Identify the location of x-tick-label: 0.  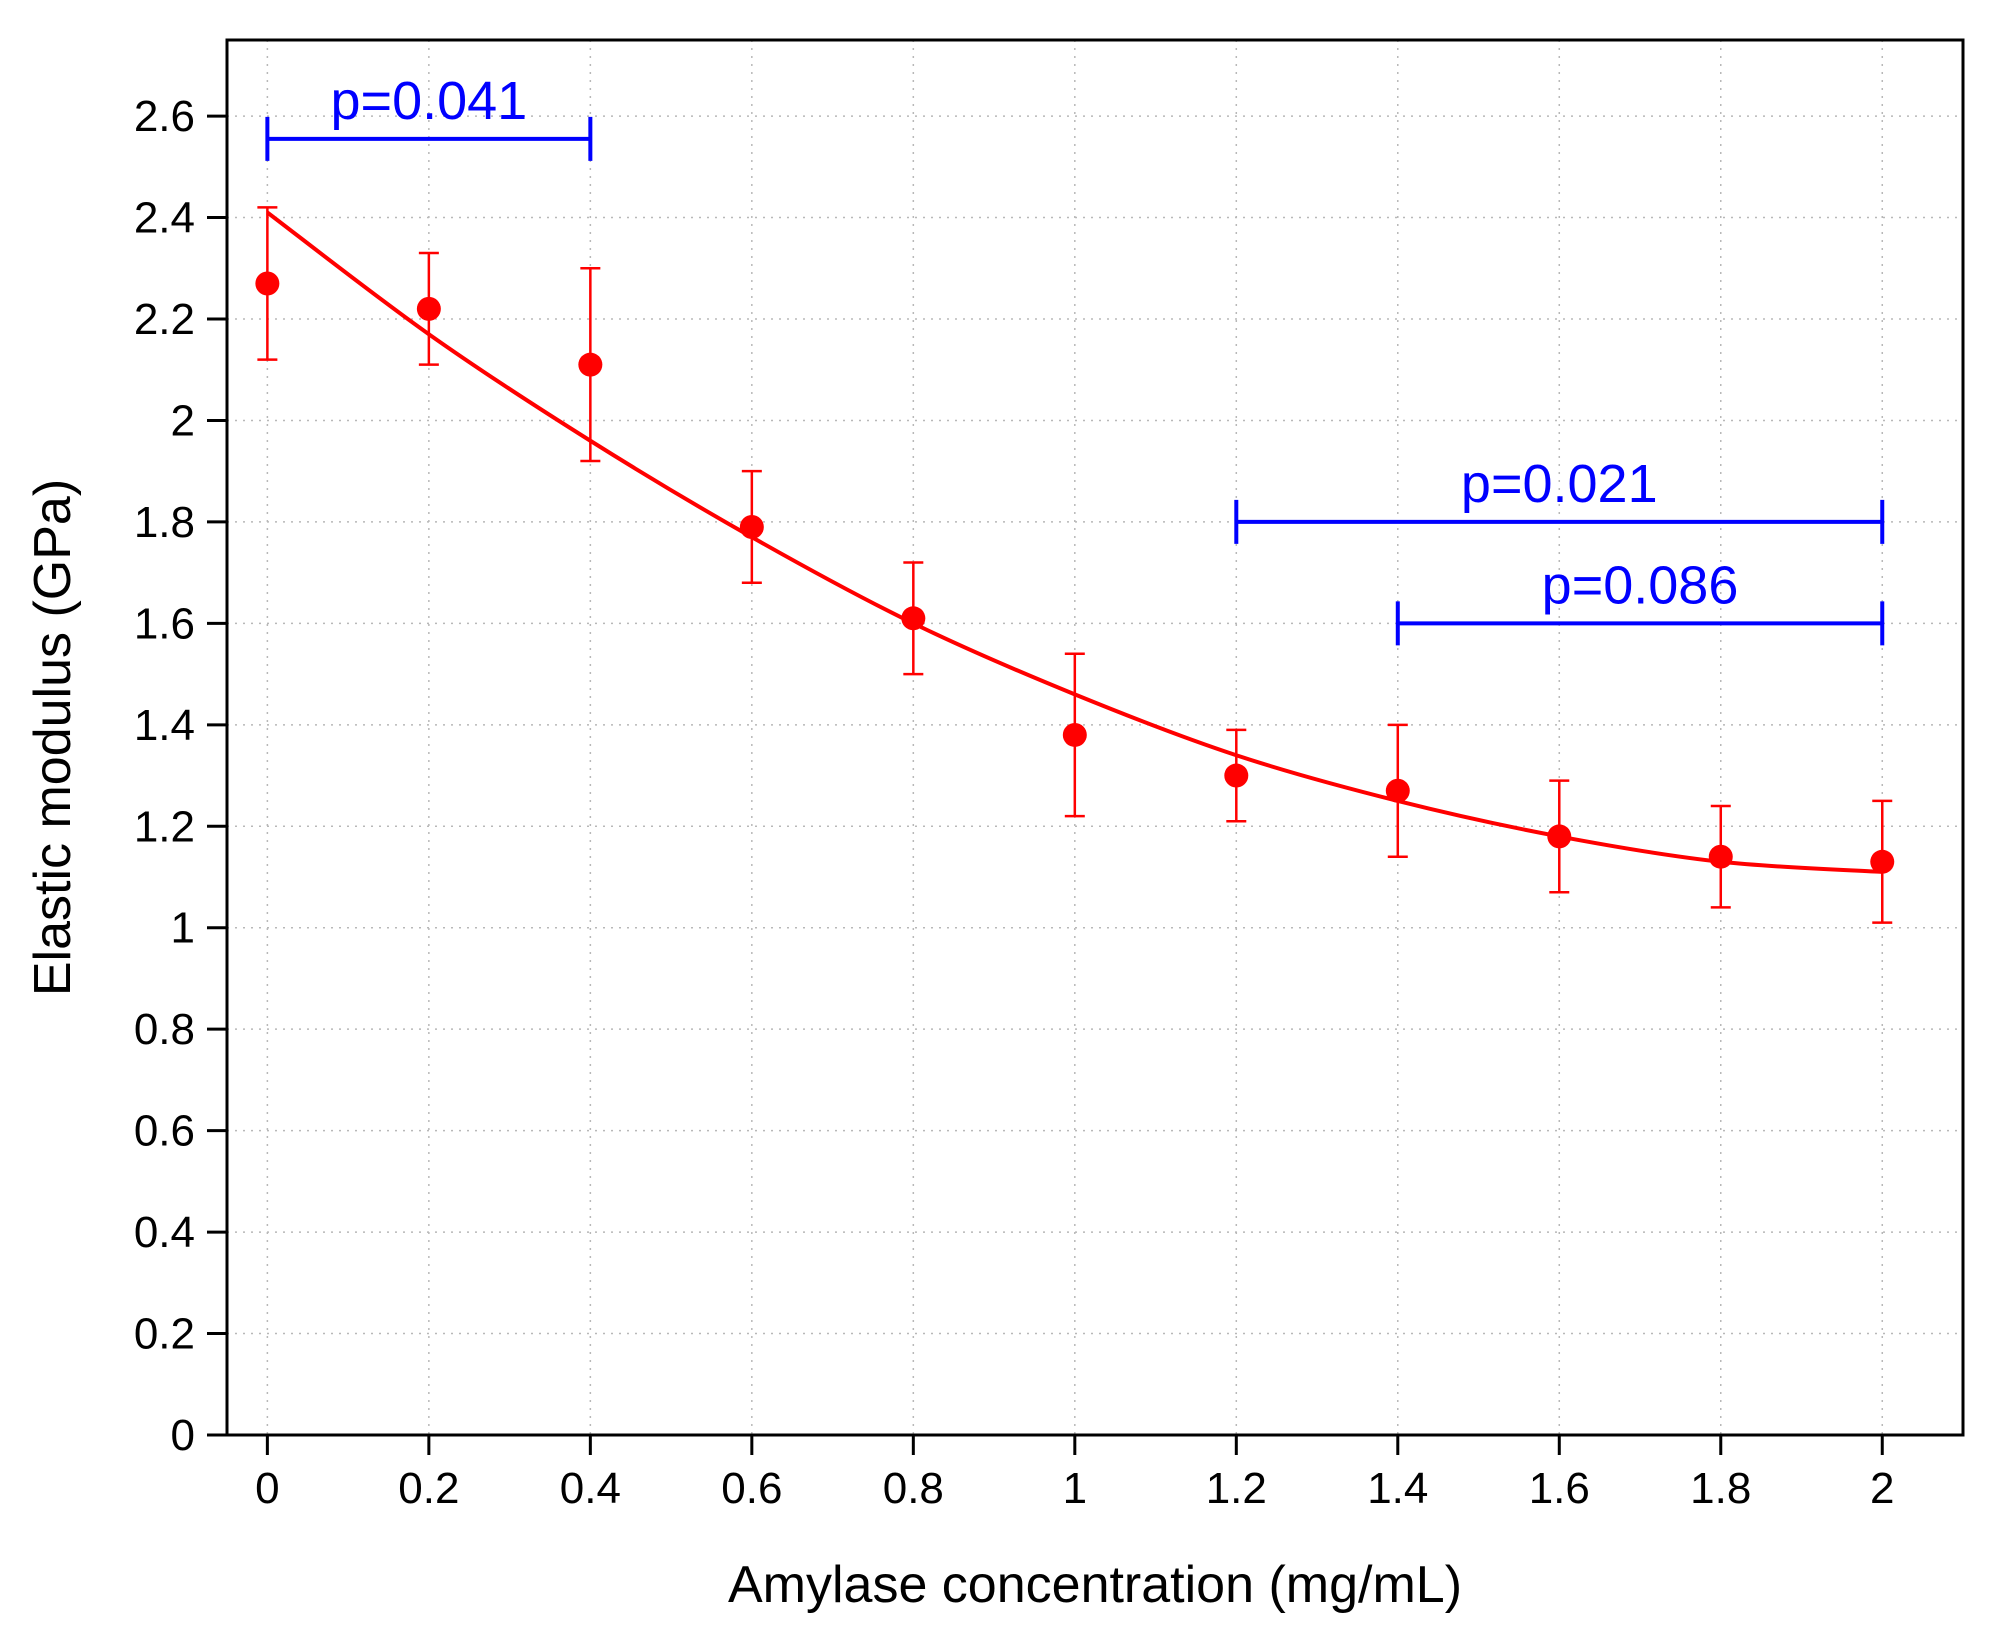
(267, 1488).